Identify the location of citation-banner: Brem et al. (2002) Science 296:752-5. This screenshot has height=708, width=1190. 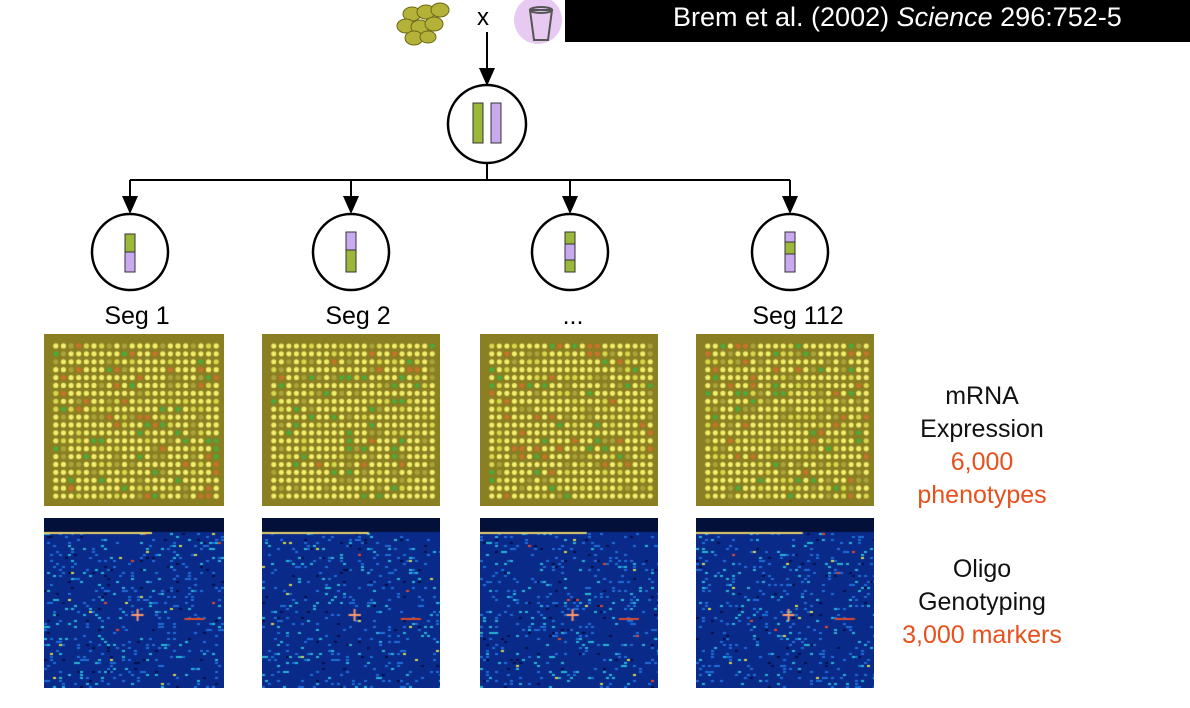
(877, 21).